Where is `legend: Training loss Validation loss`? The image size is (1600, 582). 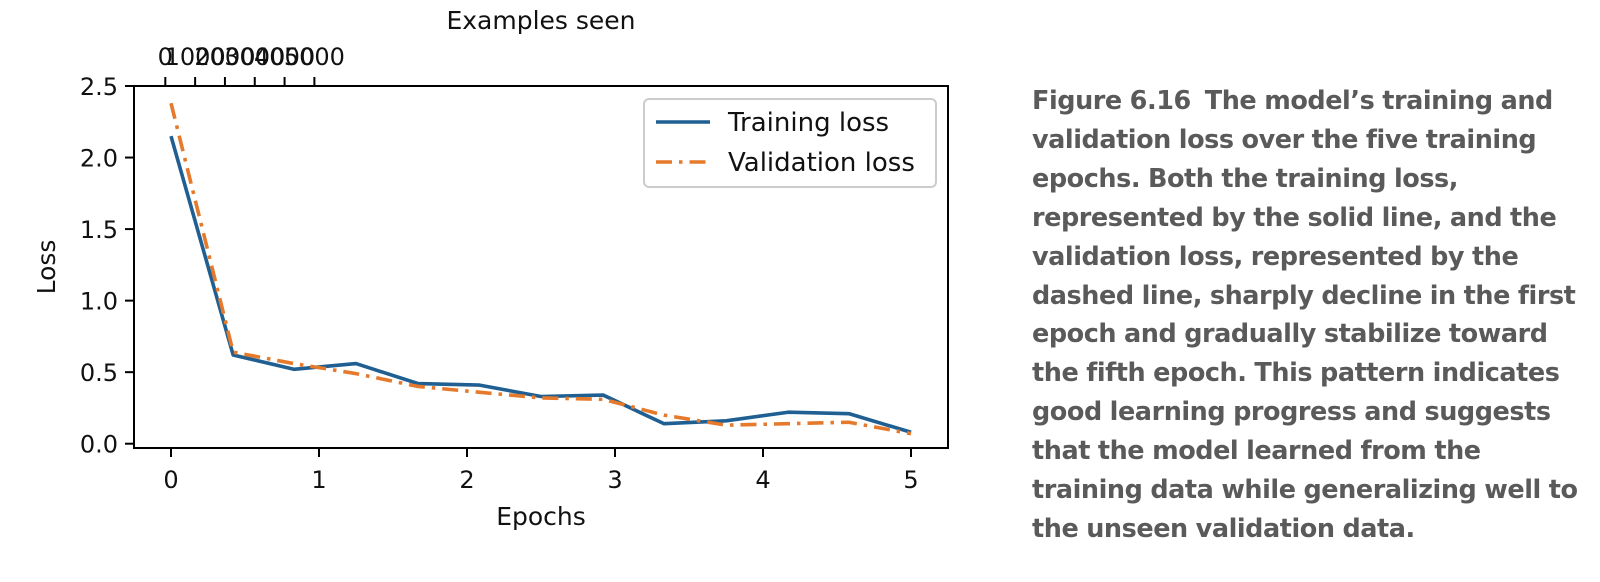 legend: Training loss Validation loss is located at coordinates (790, 143).